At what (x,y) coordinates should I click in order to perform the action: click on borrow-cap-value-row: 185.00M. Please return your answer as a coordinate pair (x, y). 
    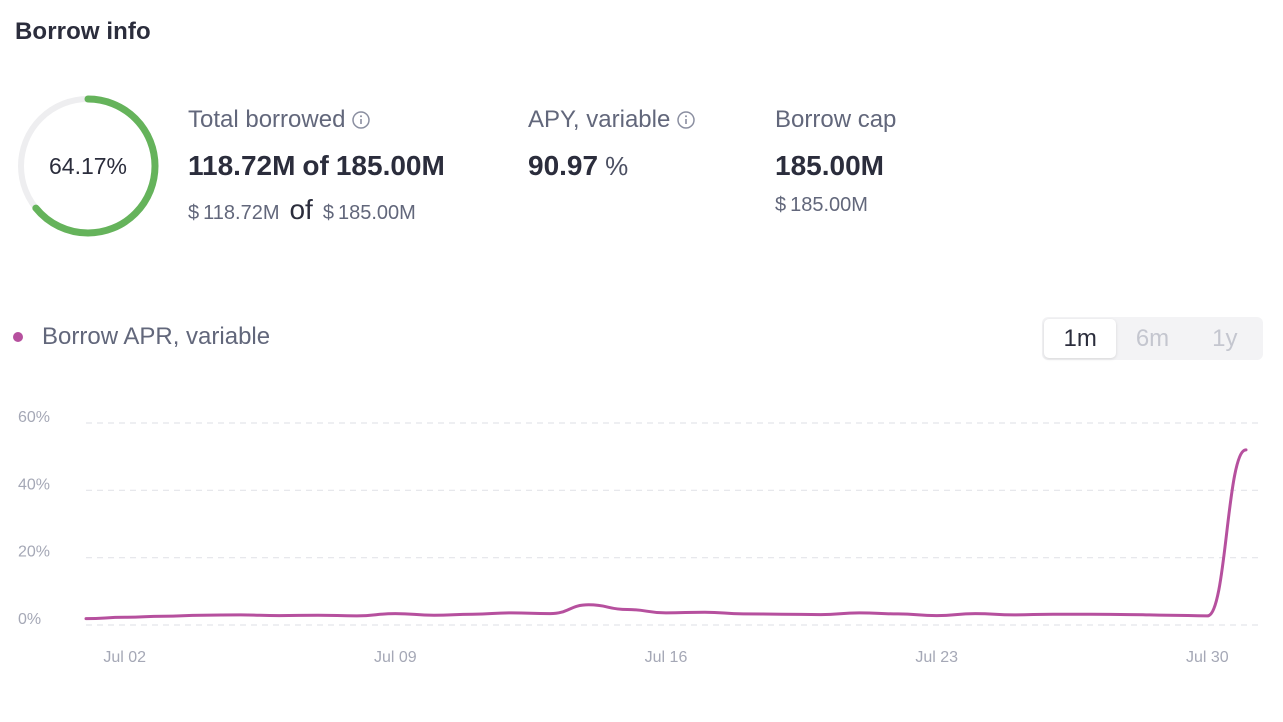
    Looking at the image, I should click on (835, 167).